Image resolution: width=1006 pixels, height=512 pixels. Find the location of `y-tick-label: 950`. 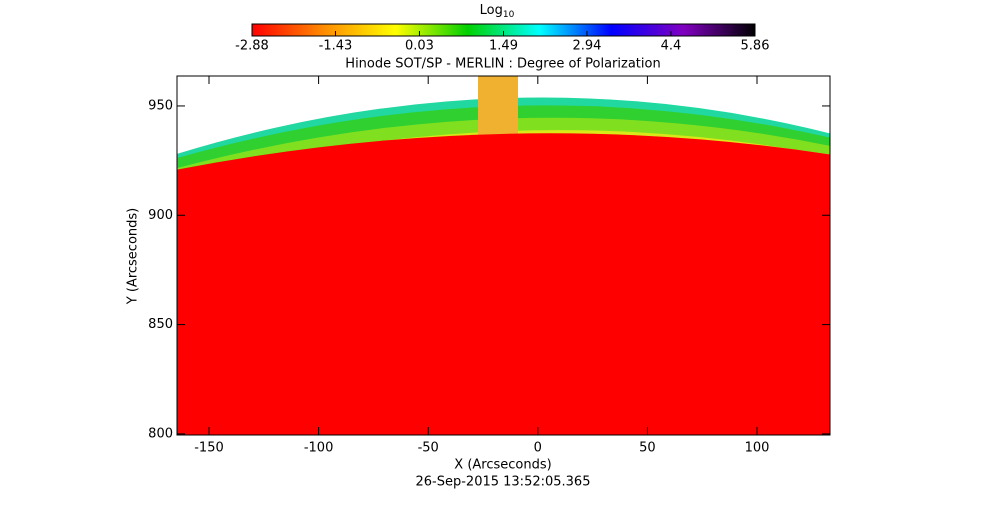

y-tick-label: 950 is located at coordinates (160, 105).